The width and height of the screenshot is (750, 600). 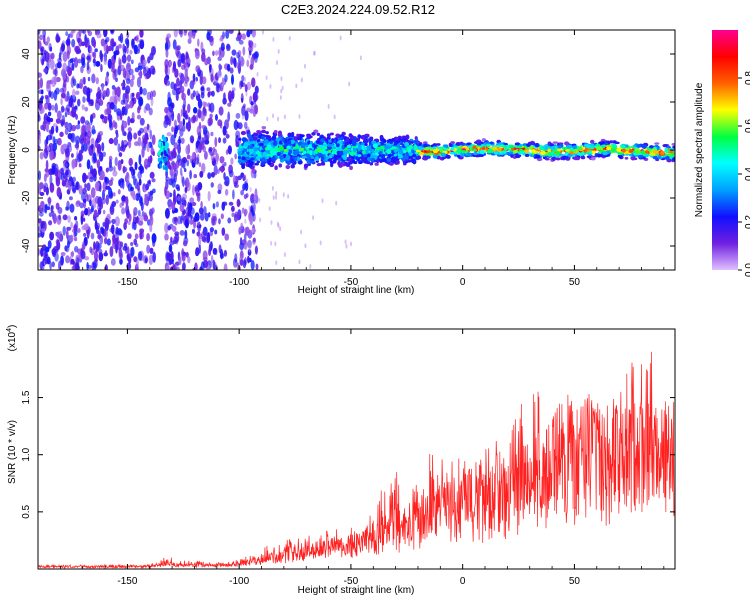 What do you see at coordinates (575, 581) in the screenshot?
I see `x-tick-label: 50` at bounding box center [575, 581].